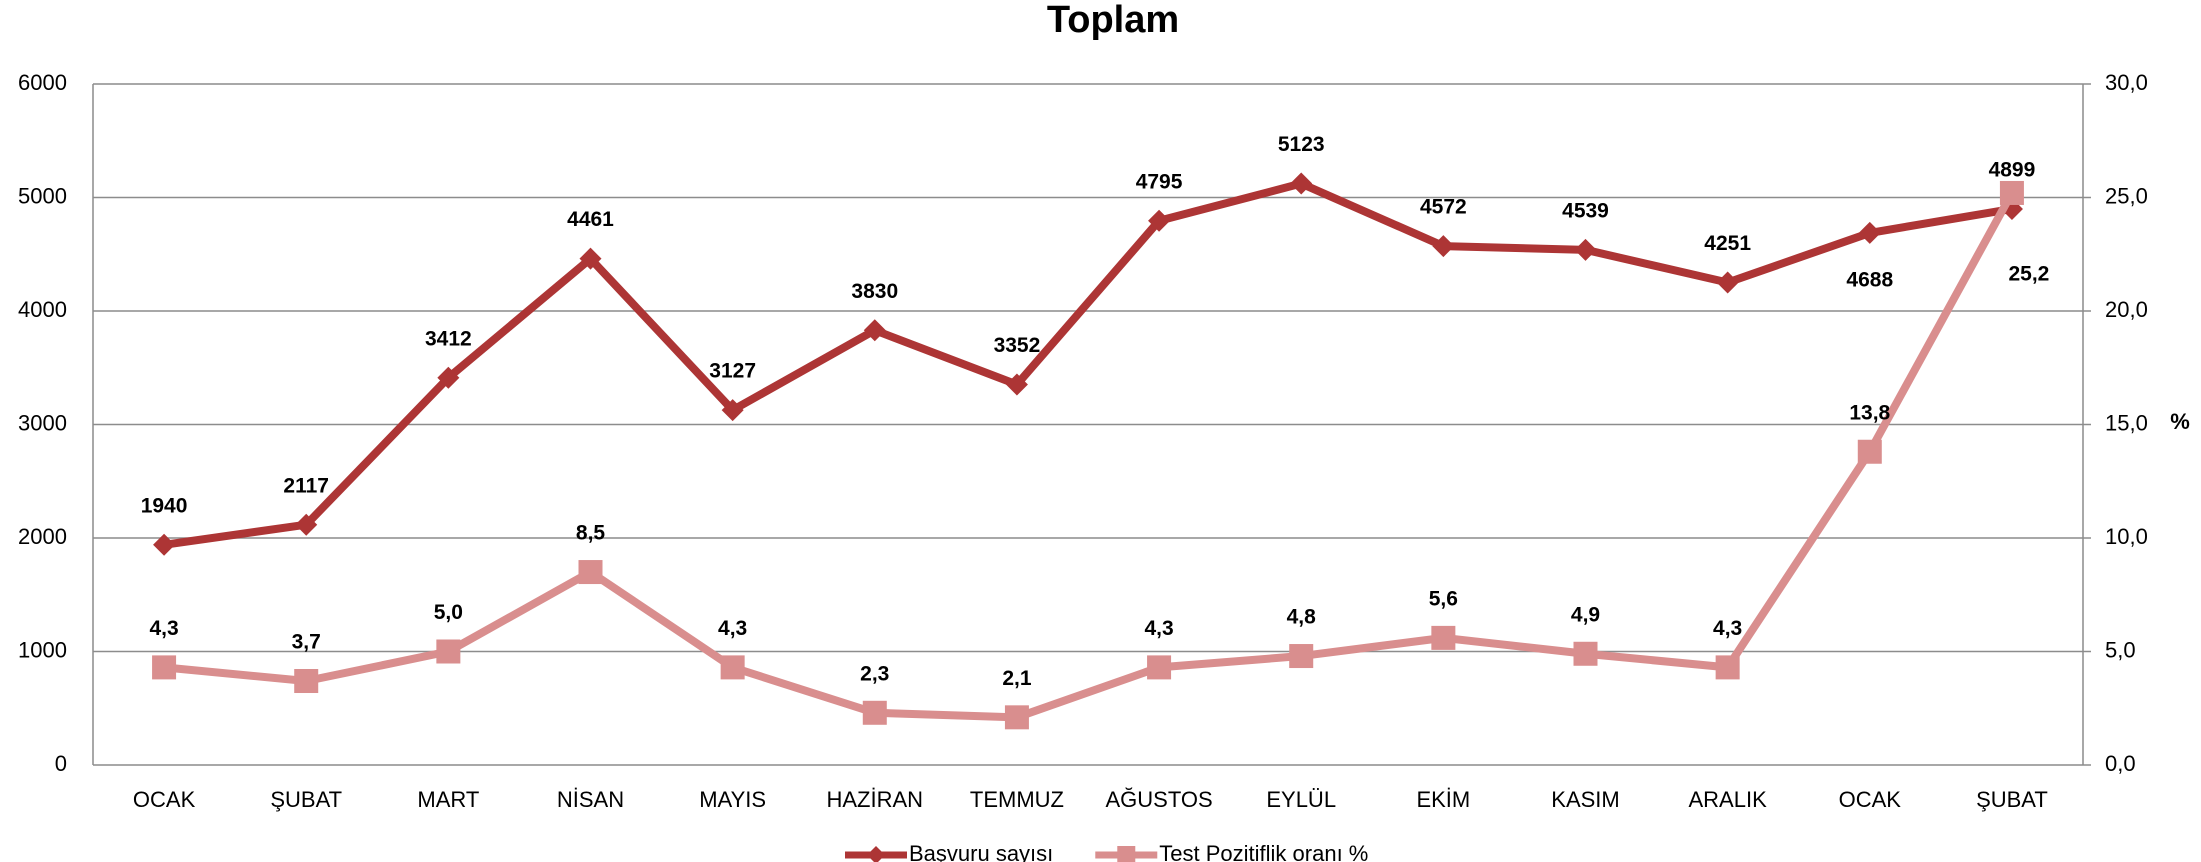 This screenshot has height=862, width=2201. Describe the element at coordinates (1585, 210) in the screenshot. I see `data-label: 4539` at that location.